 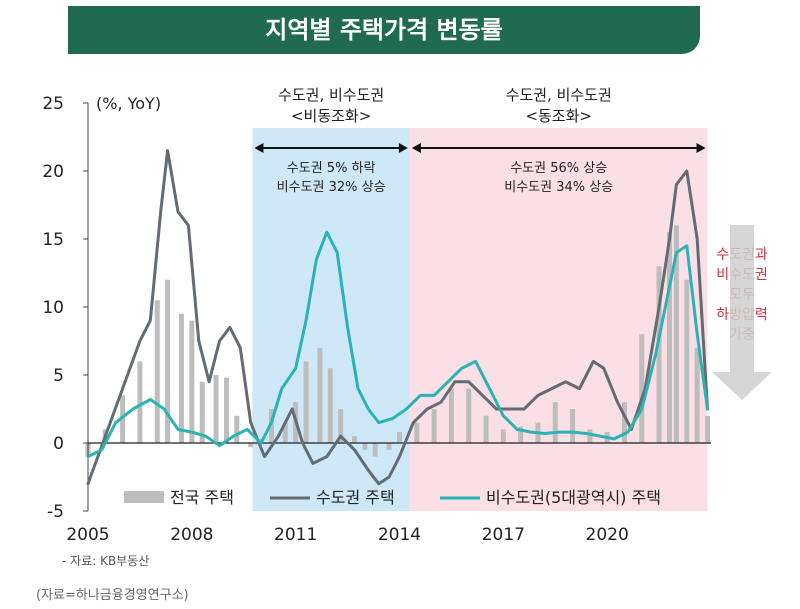 What do you see at coordinates (58, 376) in the screenshot?
I see `y-tick-label: 5` at bounding box center [58, 376].